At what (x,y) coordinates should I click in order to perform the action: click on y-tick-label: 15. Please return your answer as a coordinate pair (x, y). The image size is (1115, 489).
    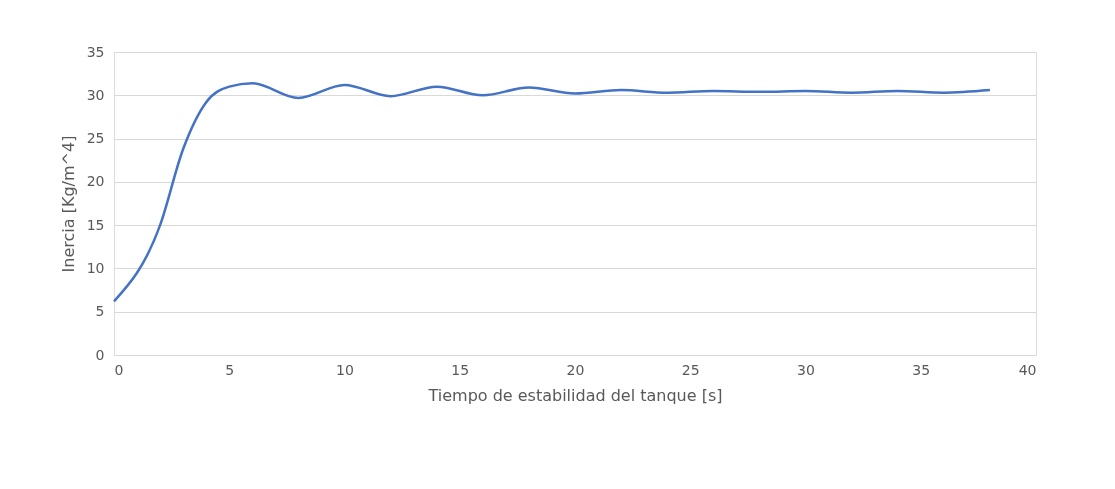
    Looking at the image, I should click on (95, 224).